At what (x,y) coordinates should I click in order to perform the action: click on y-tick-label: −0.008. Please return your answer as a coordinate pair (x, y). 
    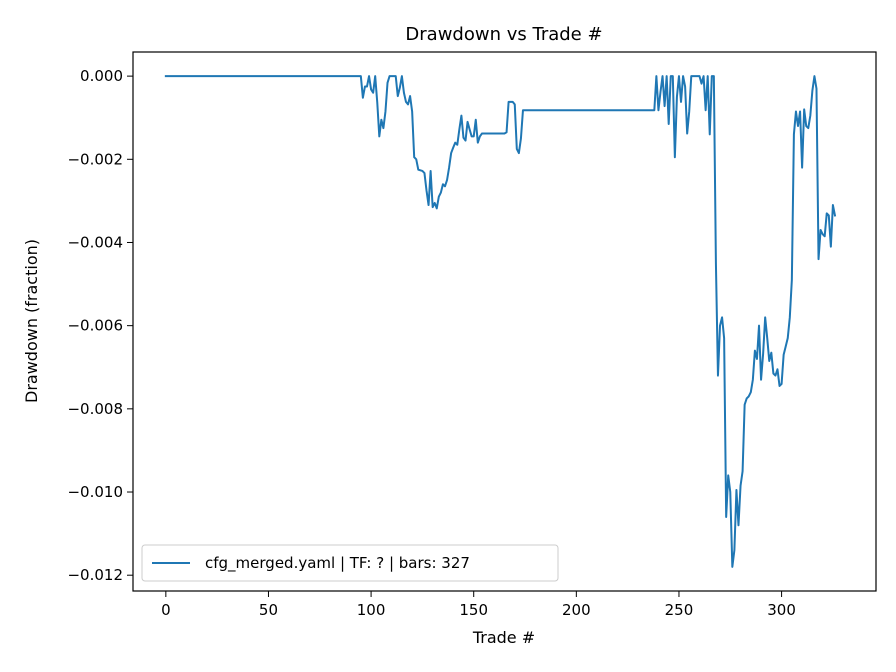
    Looking at the image, I should click on (95, 409).